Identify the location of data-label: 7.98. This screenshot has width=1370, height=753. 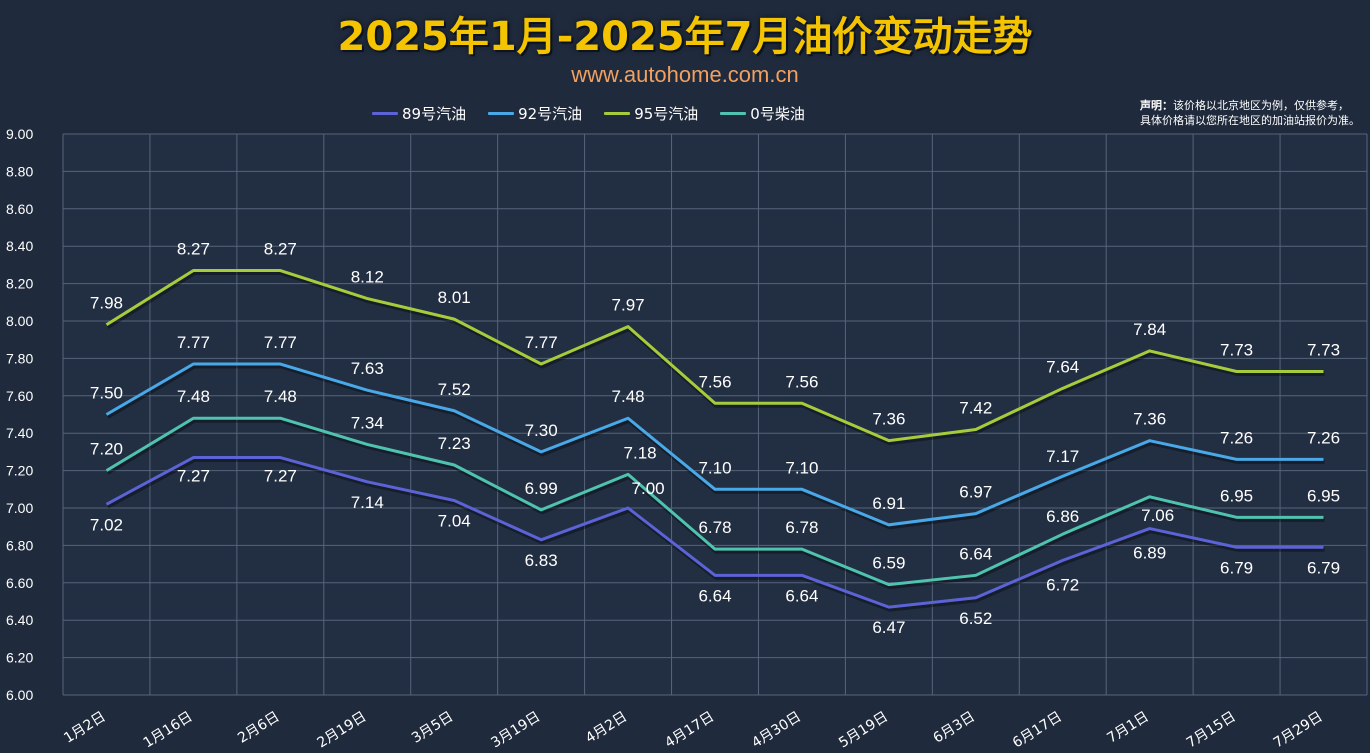
(106, 303).